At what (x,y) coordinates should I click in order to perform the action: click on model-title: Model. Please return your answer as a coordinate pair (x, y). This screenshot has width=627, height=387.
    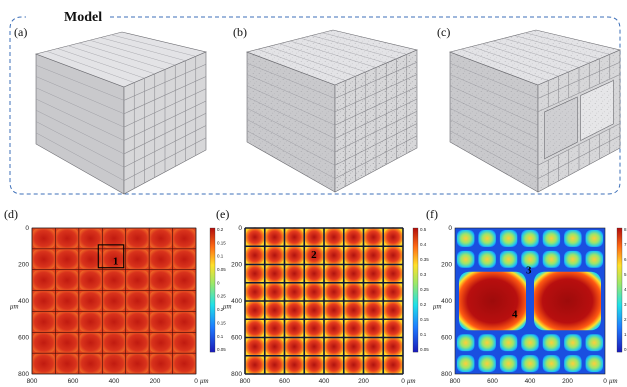
    Looking at the image, I should click on (83, 17).